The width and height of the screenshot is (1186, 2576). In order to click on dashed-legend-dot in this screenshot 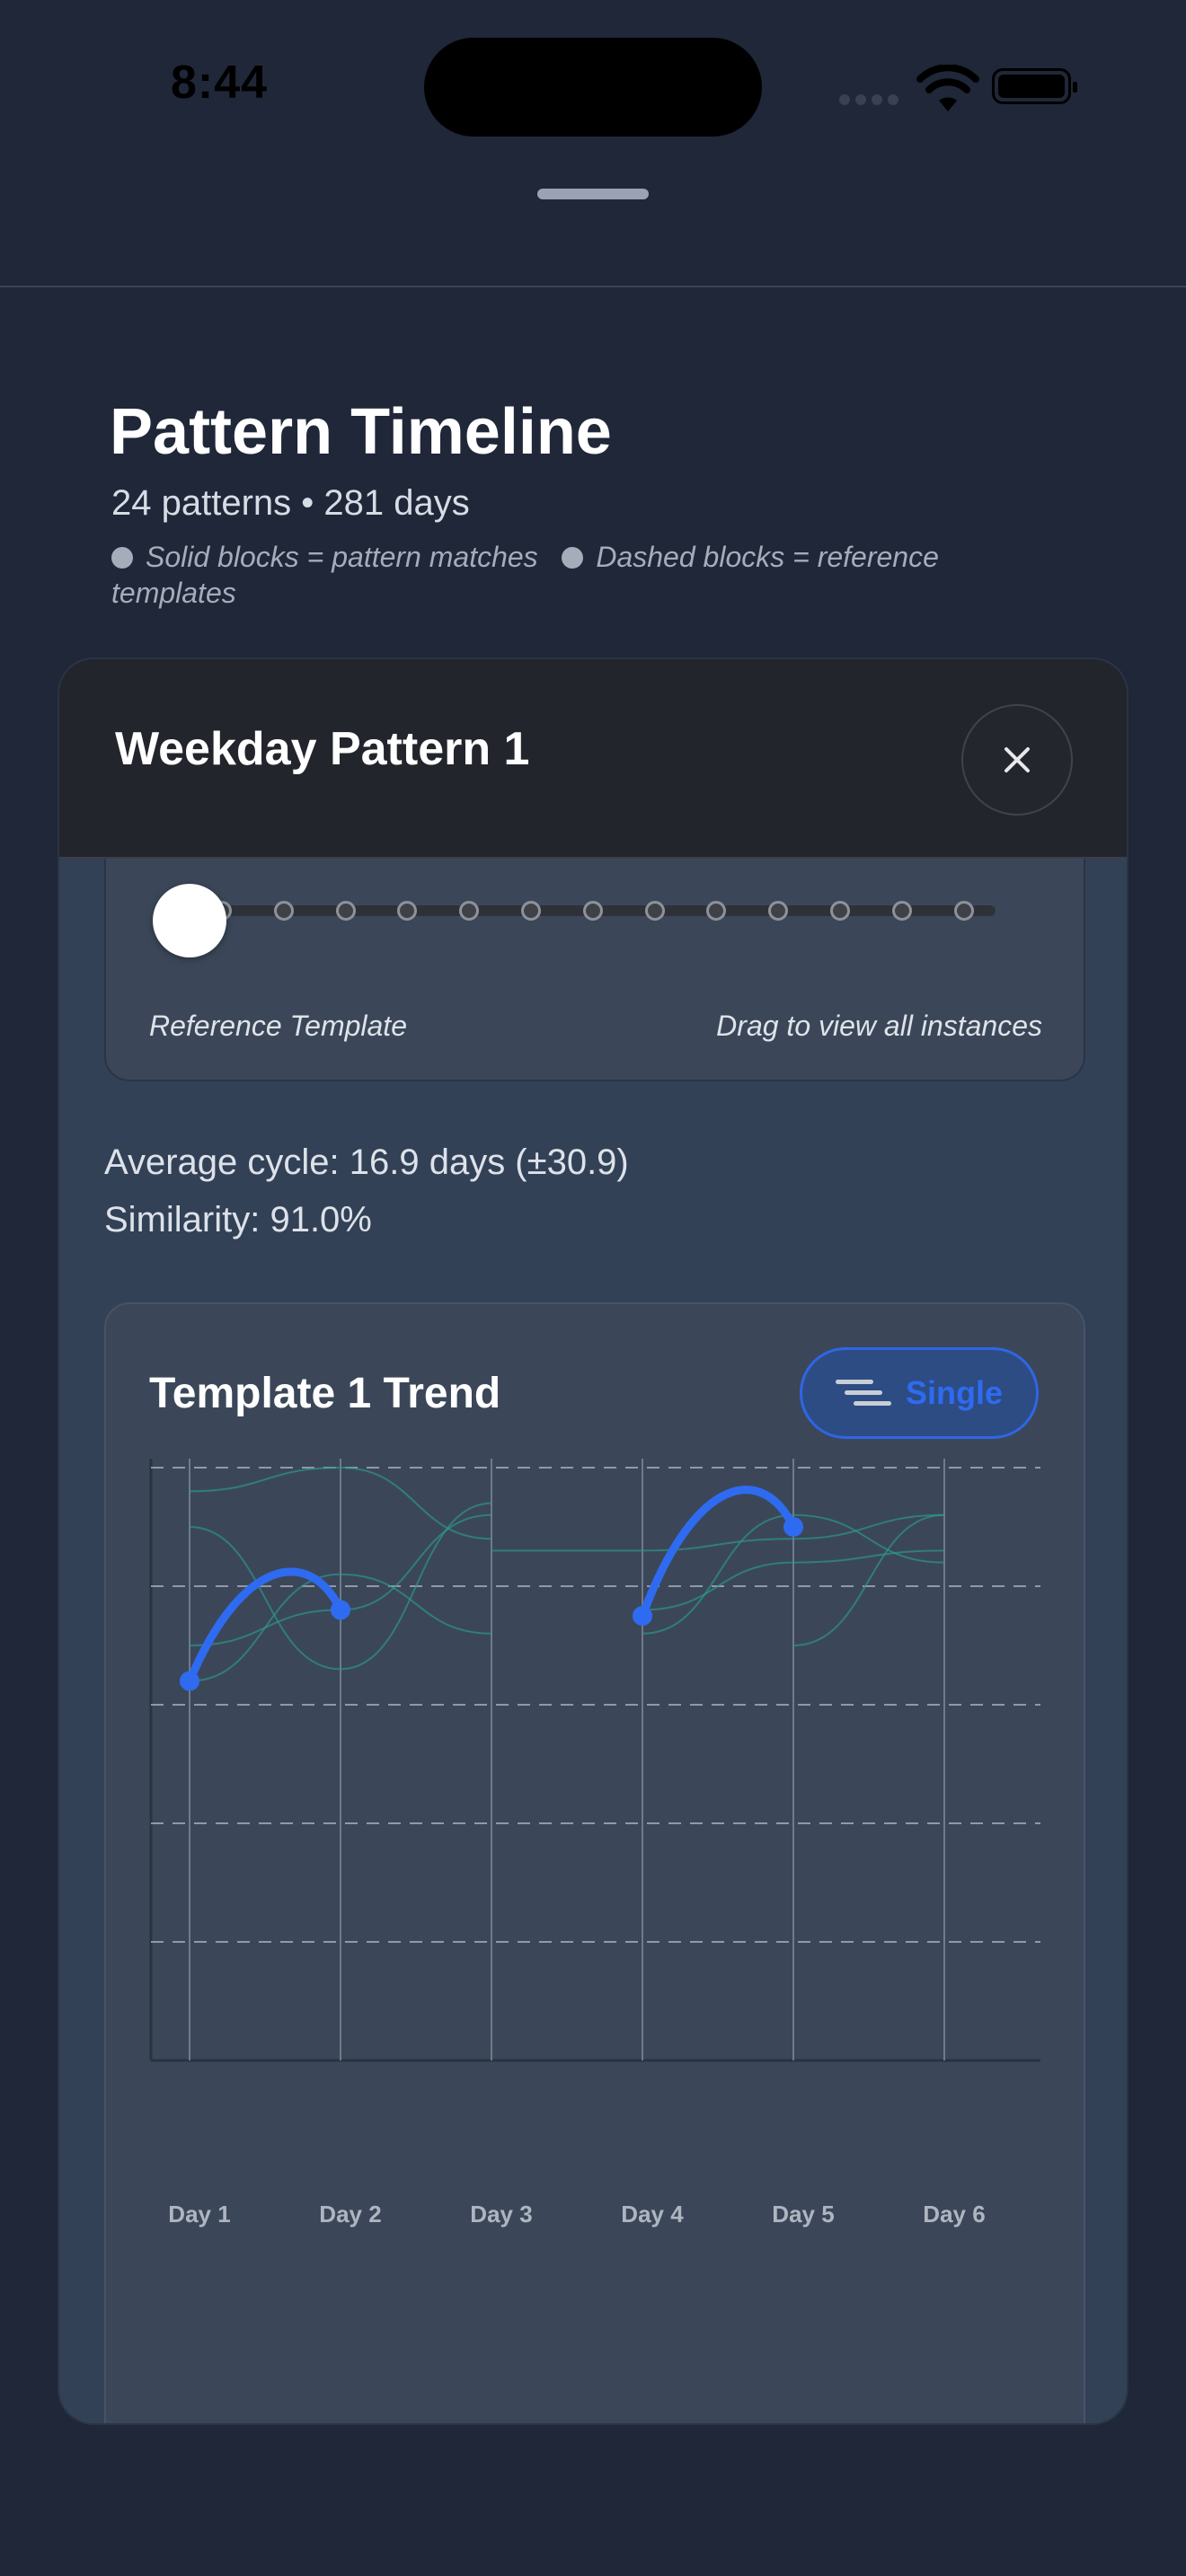, I will do `click(573, 558)`.